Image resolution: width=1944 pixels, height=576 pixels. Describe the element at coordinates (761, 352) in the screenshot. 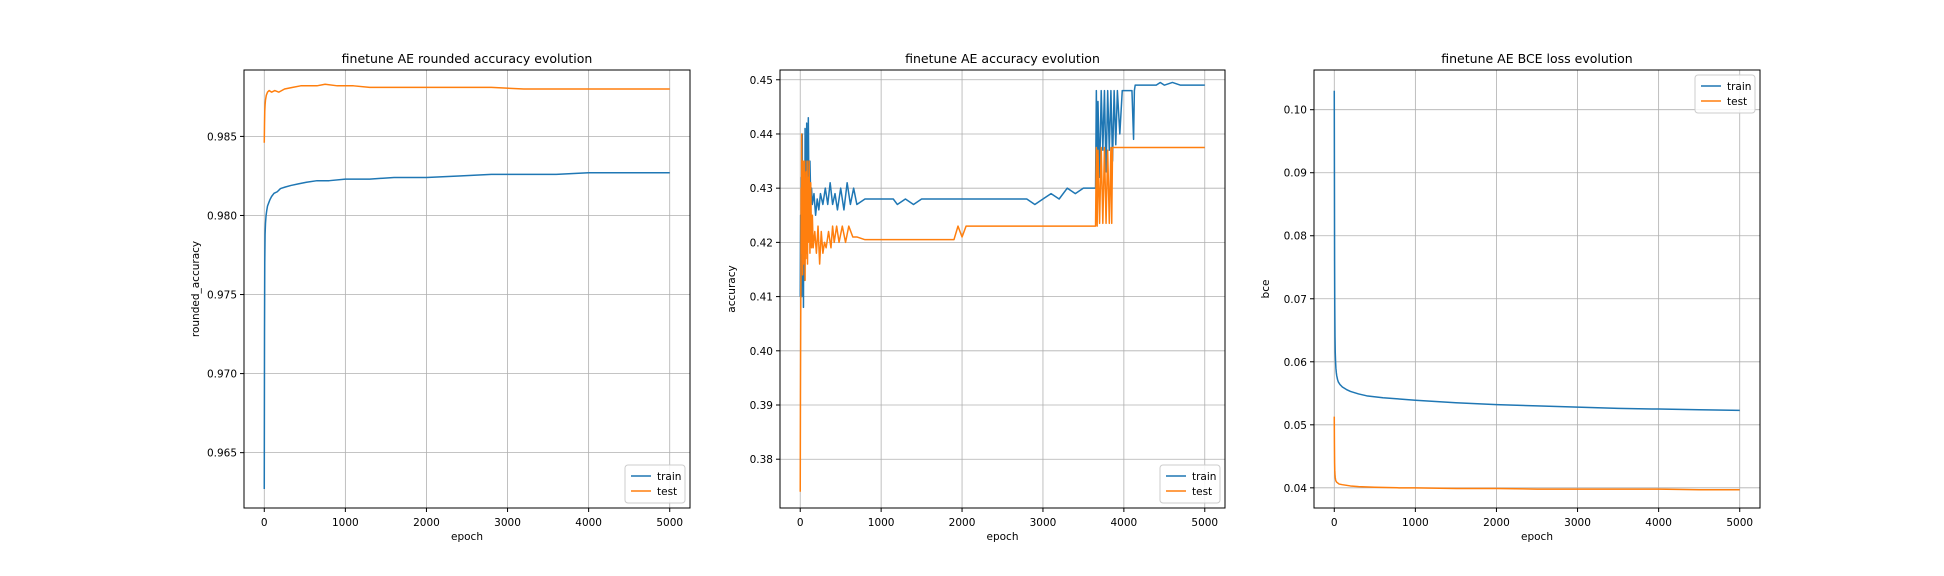

I see `y-tick-label: 0.40` at that location.